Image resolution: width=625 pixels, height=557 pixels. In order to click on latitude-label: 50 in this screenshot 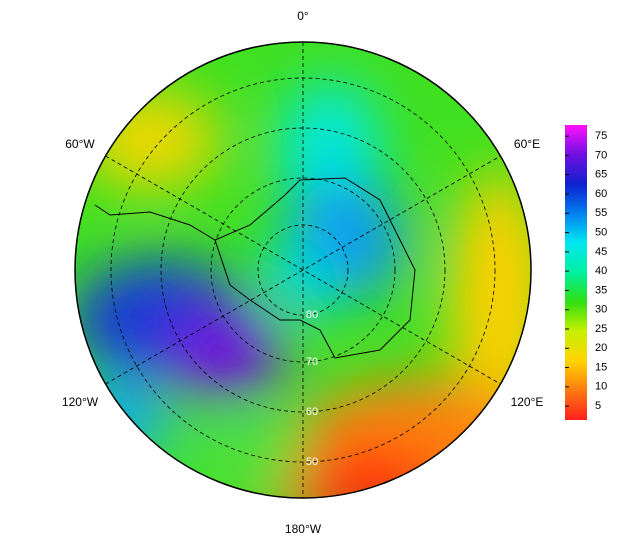, I will do `click(312, 462)`.